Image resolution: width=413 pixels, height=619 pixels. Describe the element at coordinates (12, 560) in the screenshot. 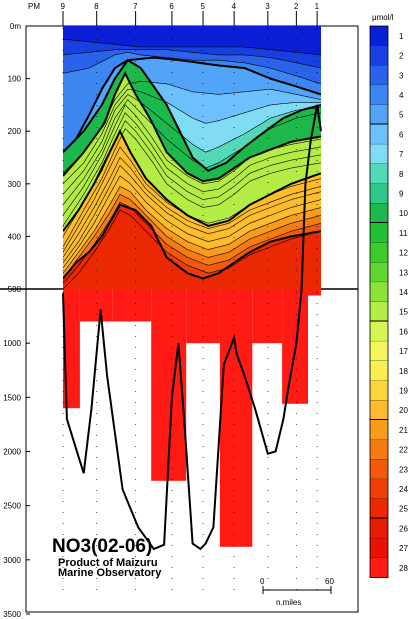

I see `depth-tick-label: 3000` at that location.